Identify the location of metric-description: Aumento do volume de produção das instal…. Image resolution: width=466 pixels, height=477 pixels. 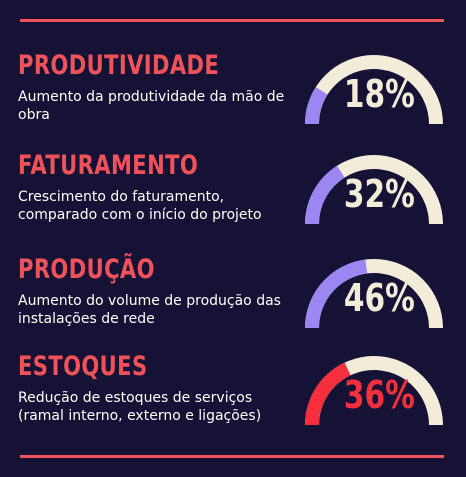
(149, 310).